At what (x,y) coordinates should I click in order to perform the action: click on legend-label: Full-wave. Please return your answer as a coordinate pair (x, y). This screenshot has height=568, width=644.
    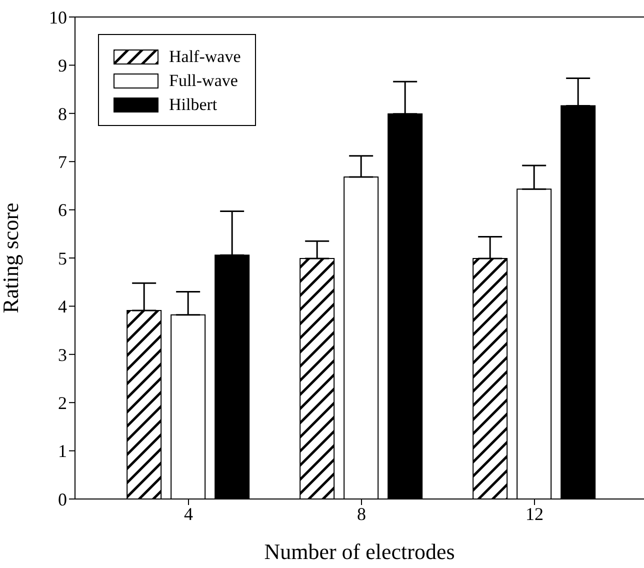
    Looking at the image, I should click on (203, 81).